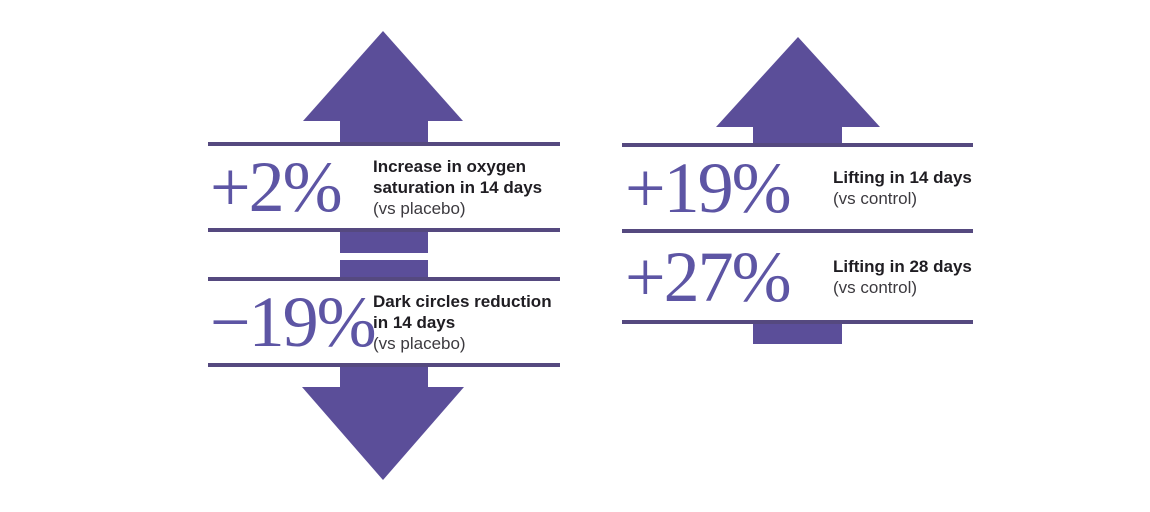 The width and height of the screenshot is (1150, 512). Describe the element at coordinates (383, 433) in the screenshot. I see `down-arrow-icon` at that location.